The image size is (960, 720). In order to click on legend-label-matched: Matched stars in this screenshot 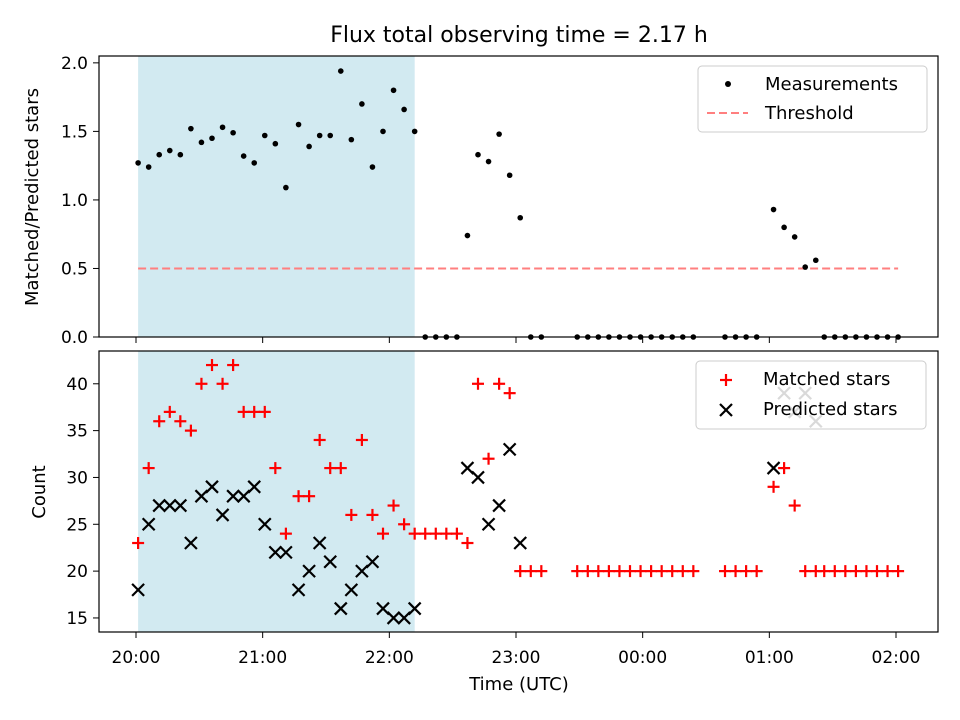, I will do `click(826, 379)`.